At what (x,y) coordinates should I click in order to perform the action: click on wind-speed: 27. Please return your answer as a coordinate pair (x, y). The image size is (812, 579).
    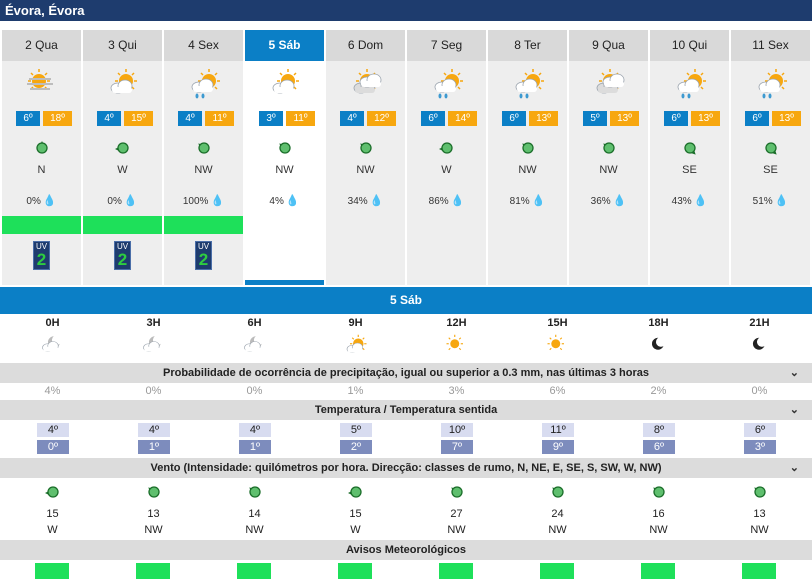
    Looking at the image, I should click on (456, 514).